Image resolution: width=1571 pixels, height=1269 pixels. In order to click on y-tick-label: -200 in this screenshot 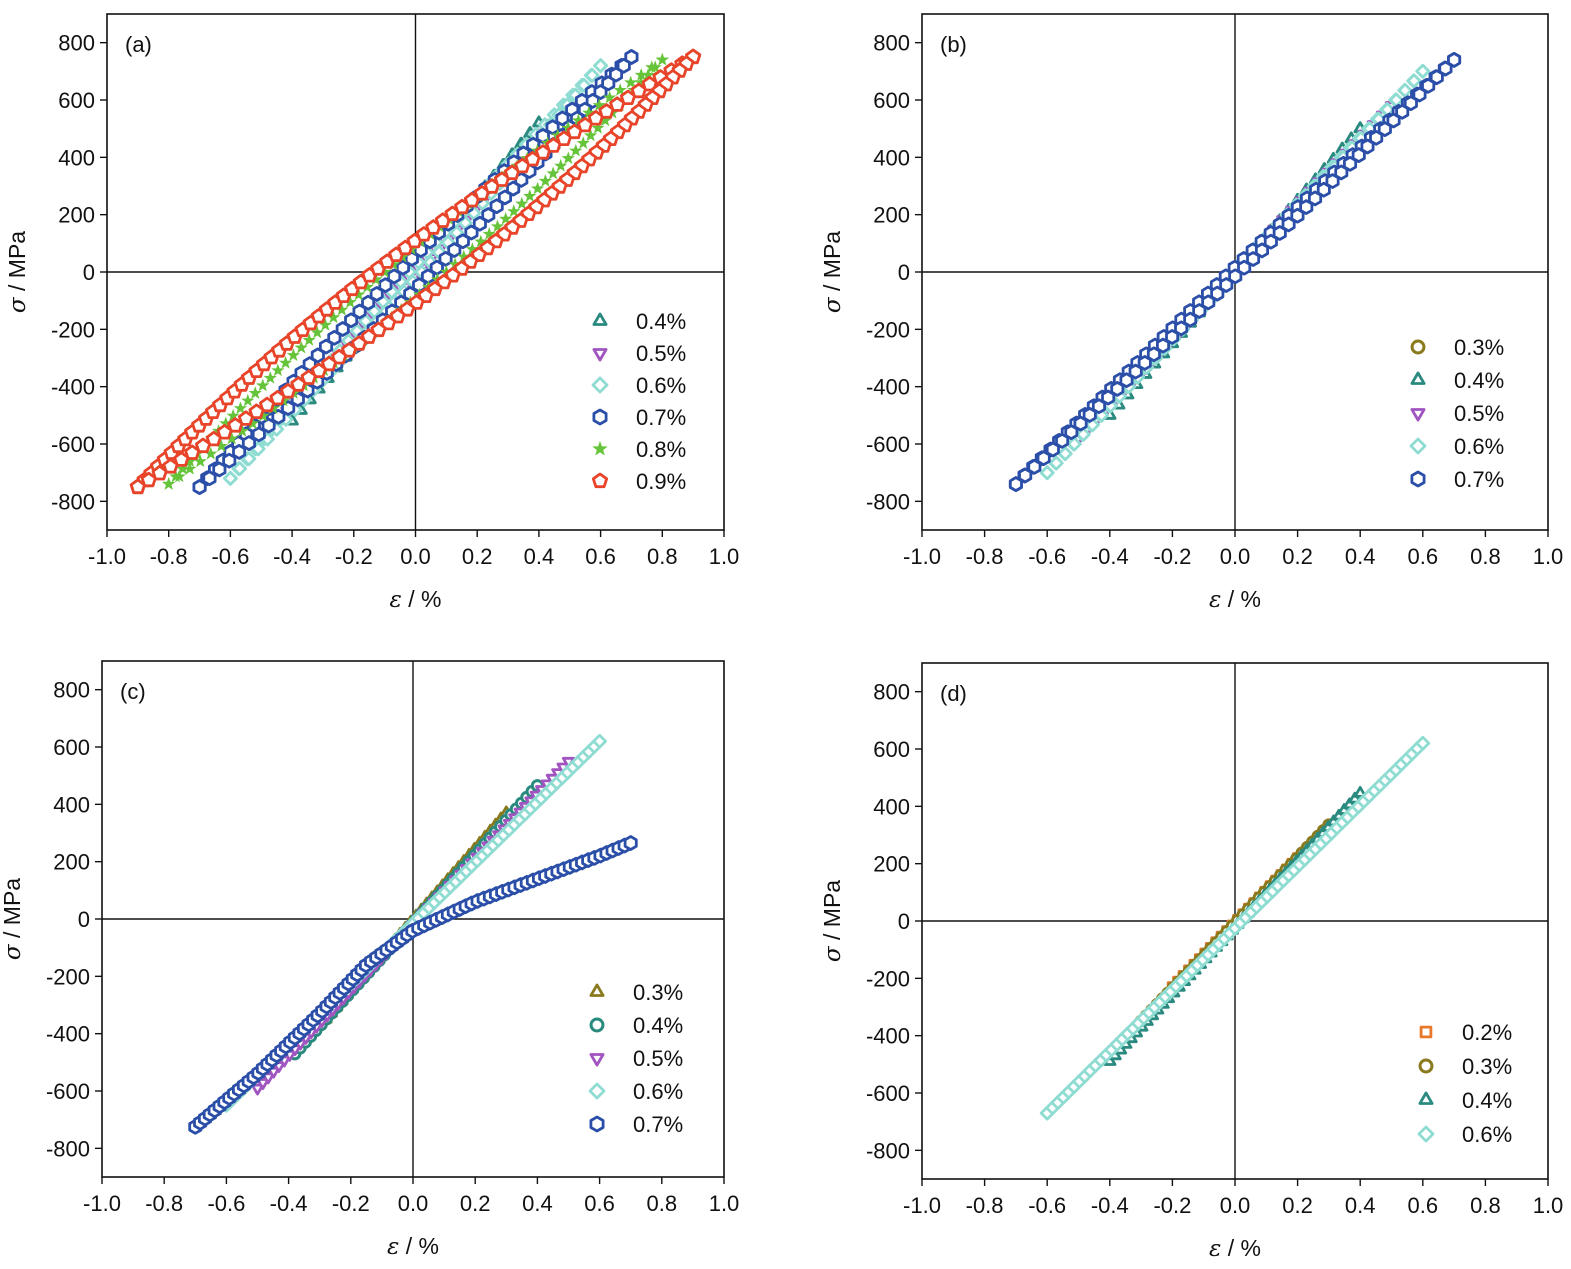, I will do `click(73, 329)`.